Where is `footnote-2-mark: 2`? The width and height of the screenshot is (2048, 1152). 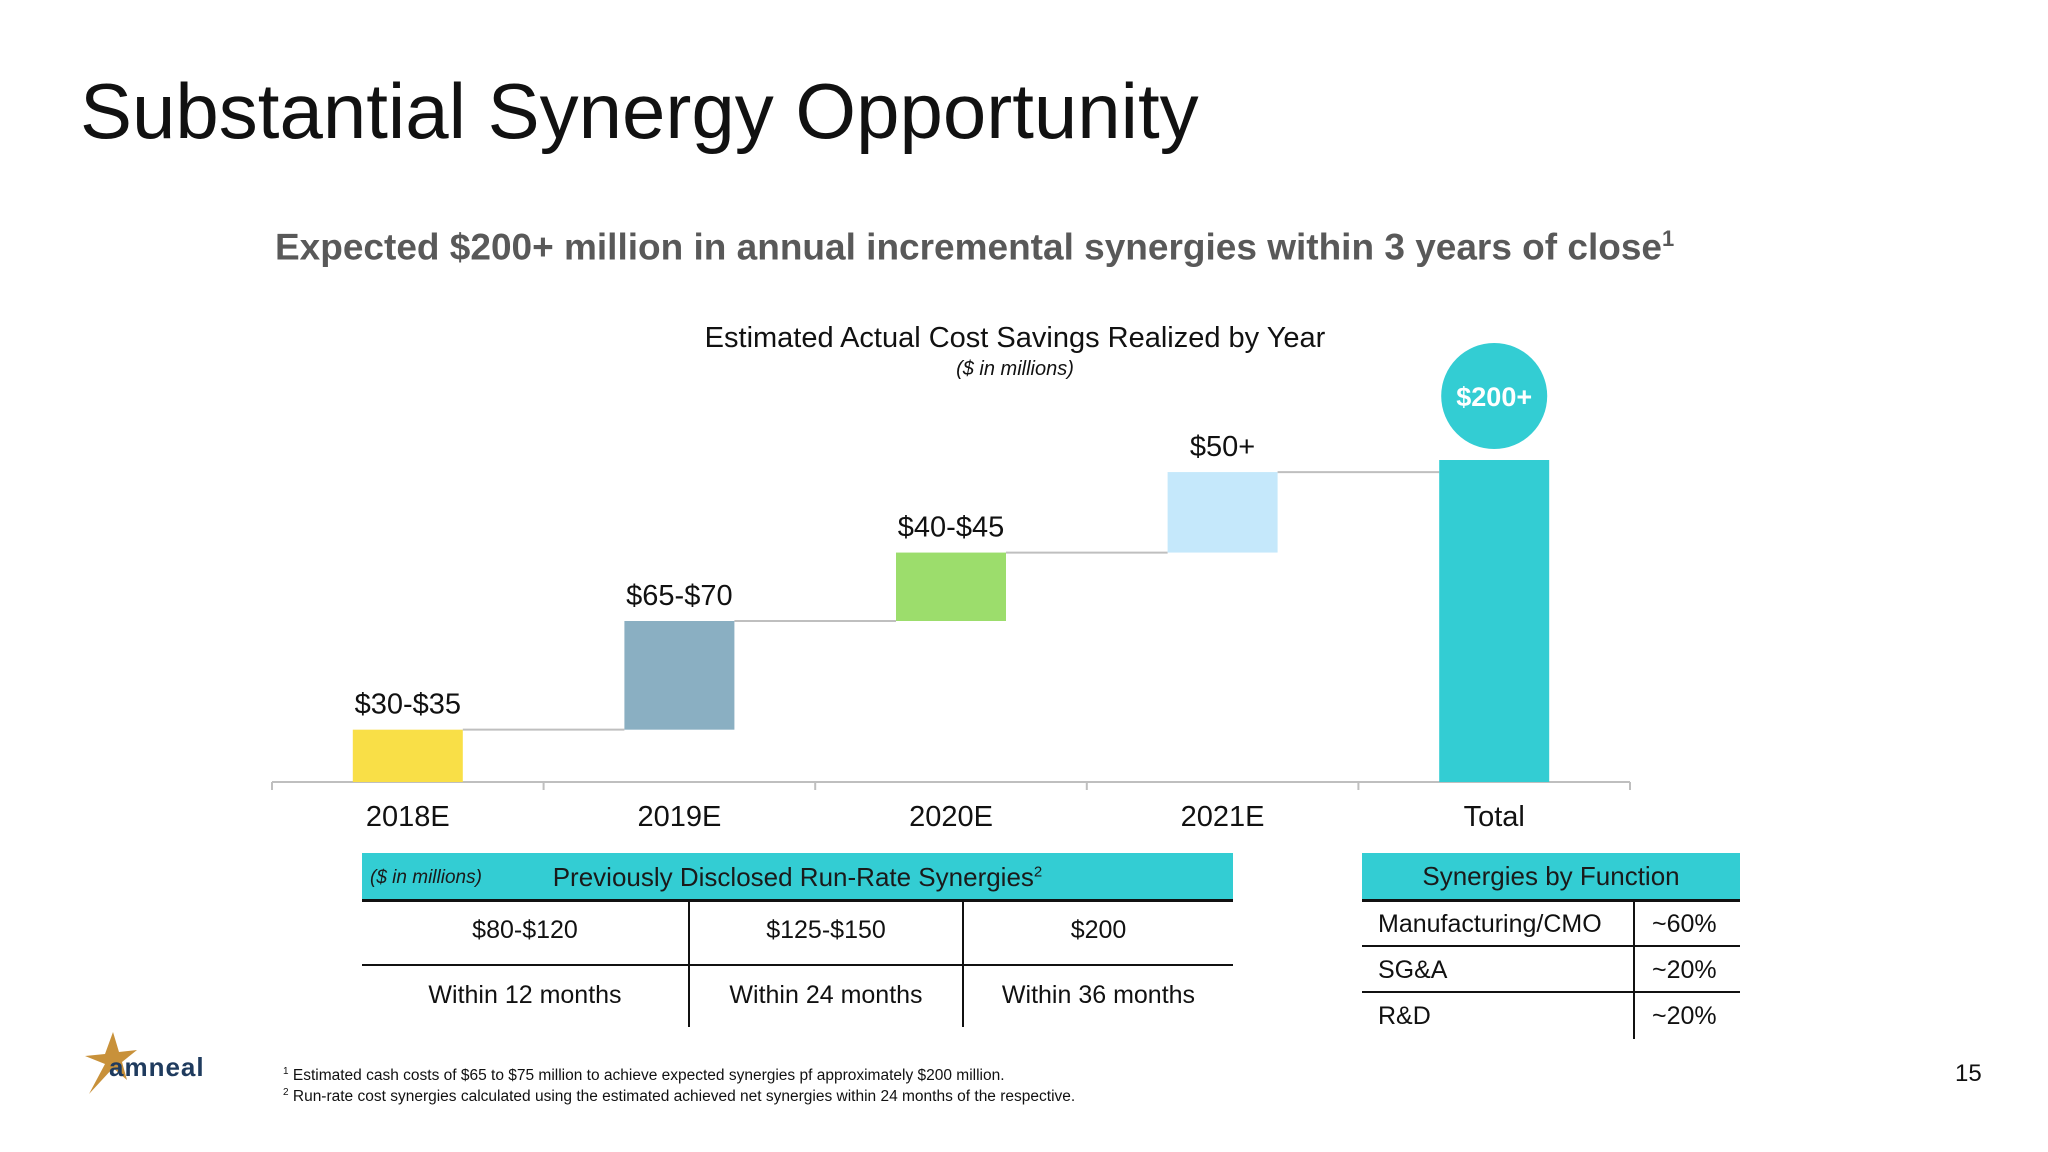
footnote-2-mark: 2 is located at coordinates (286, 1092).